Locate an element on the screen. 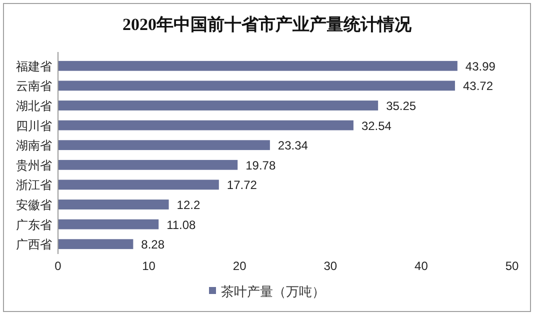 This screenshot has width=534, height=315. x-tick-label: 30 is located at coordinates (331, 266).